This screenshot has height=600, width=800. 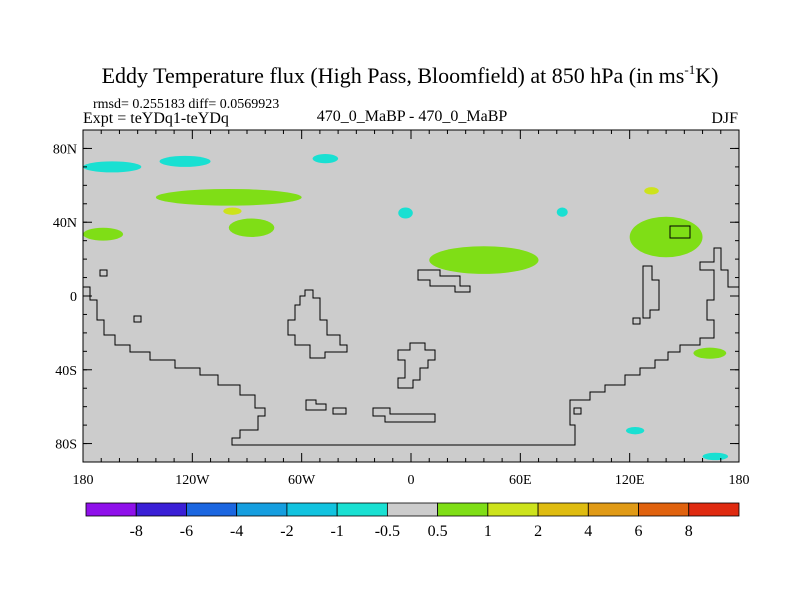 I want to click on color-bar-label: -0.5, so click(x=387, y=531).